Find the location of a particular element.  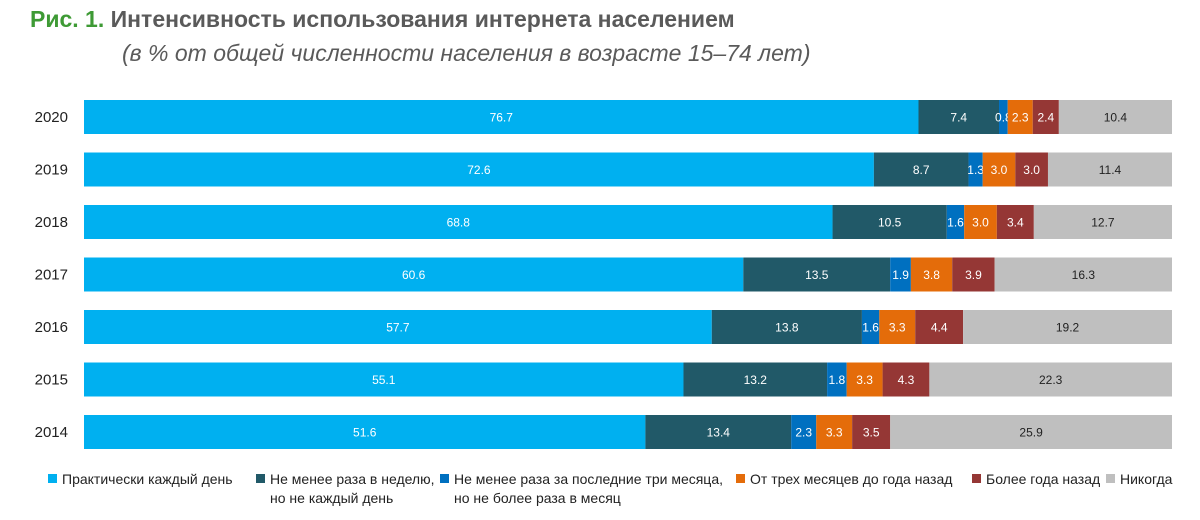

data-label: 13.8 is located at coordinates (787, 328).